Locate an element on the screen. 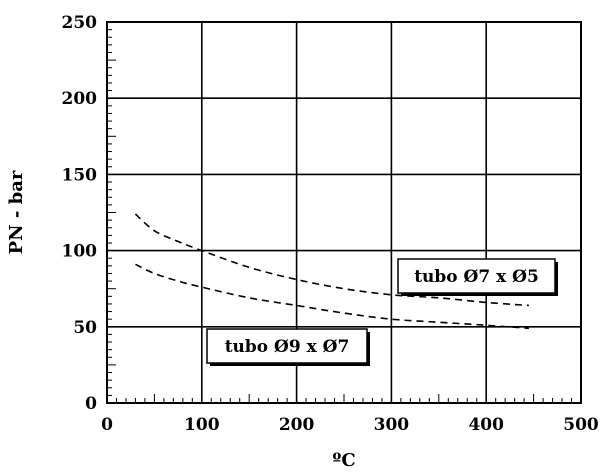 This screenshot has width=603, height=474. y-tick-label: 0 is located at coordinates (91, 404).